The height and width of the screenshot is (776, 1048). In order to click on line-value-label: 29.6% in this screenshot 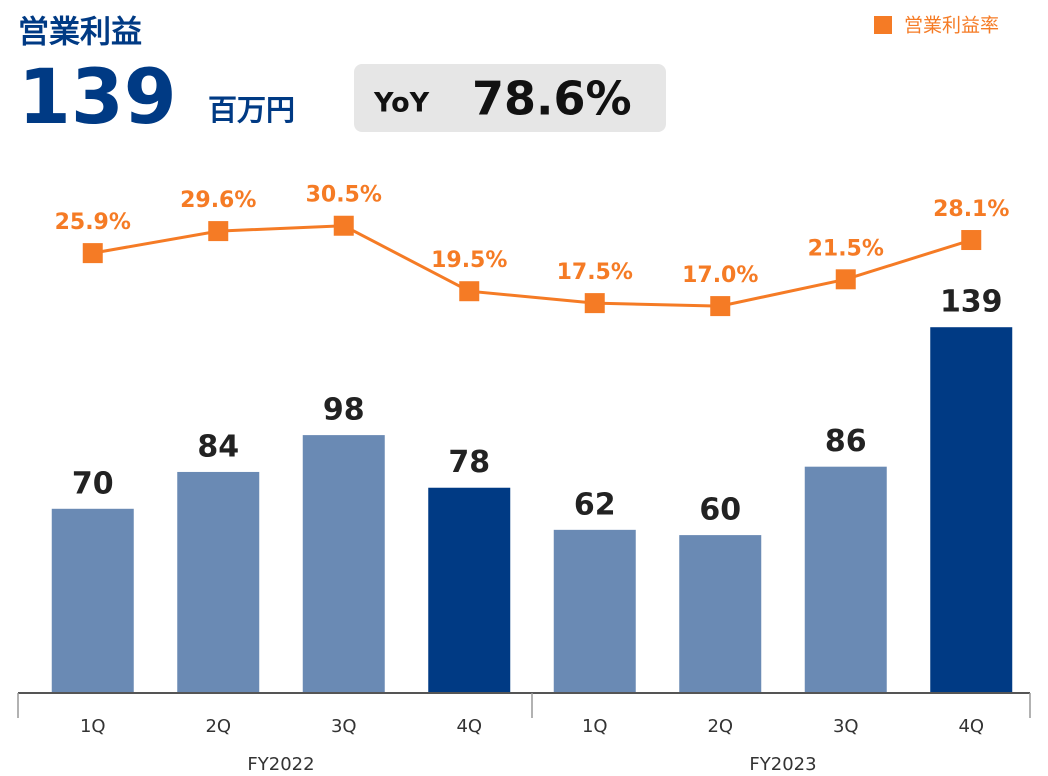, I will do `click(218, 200)`.